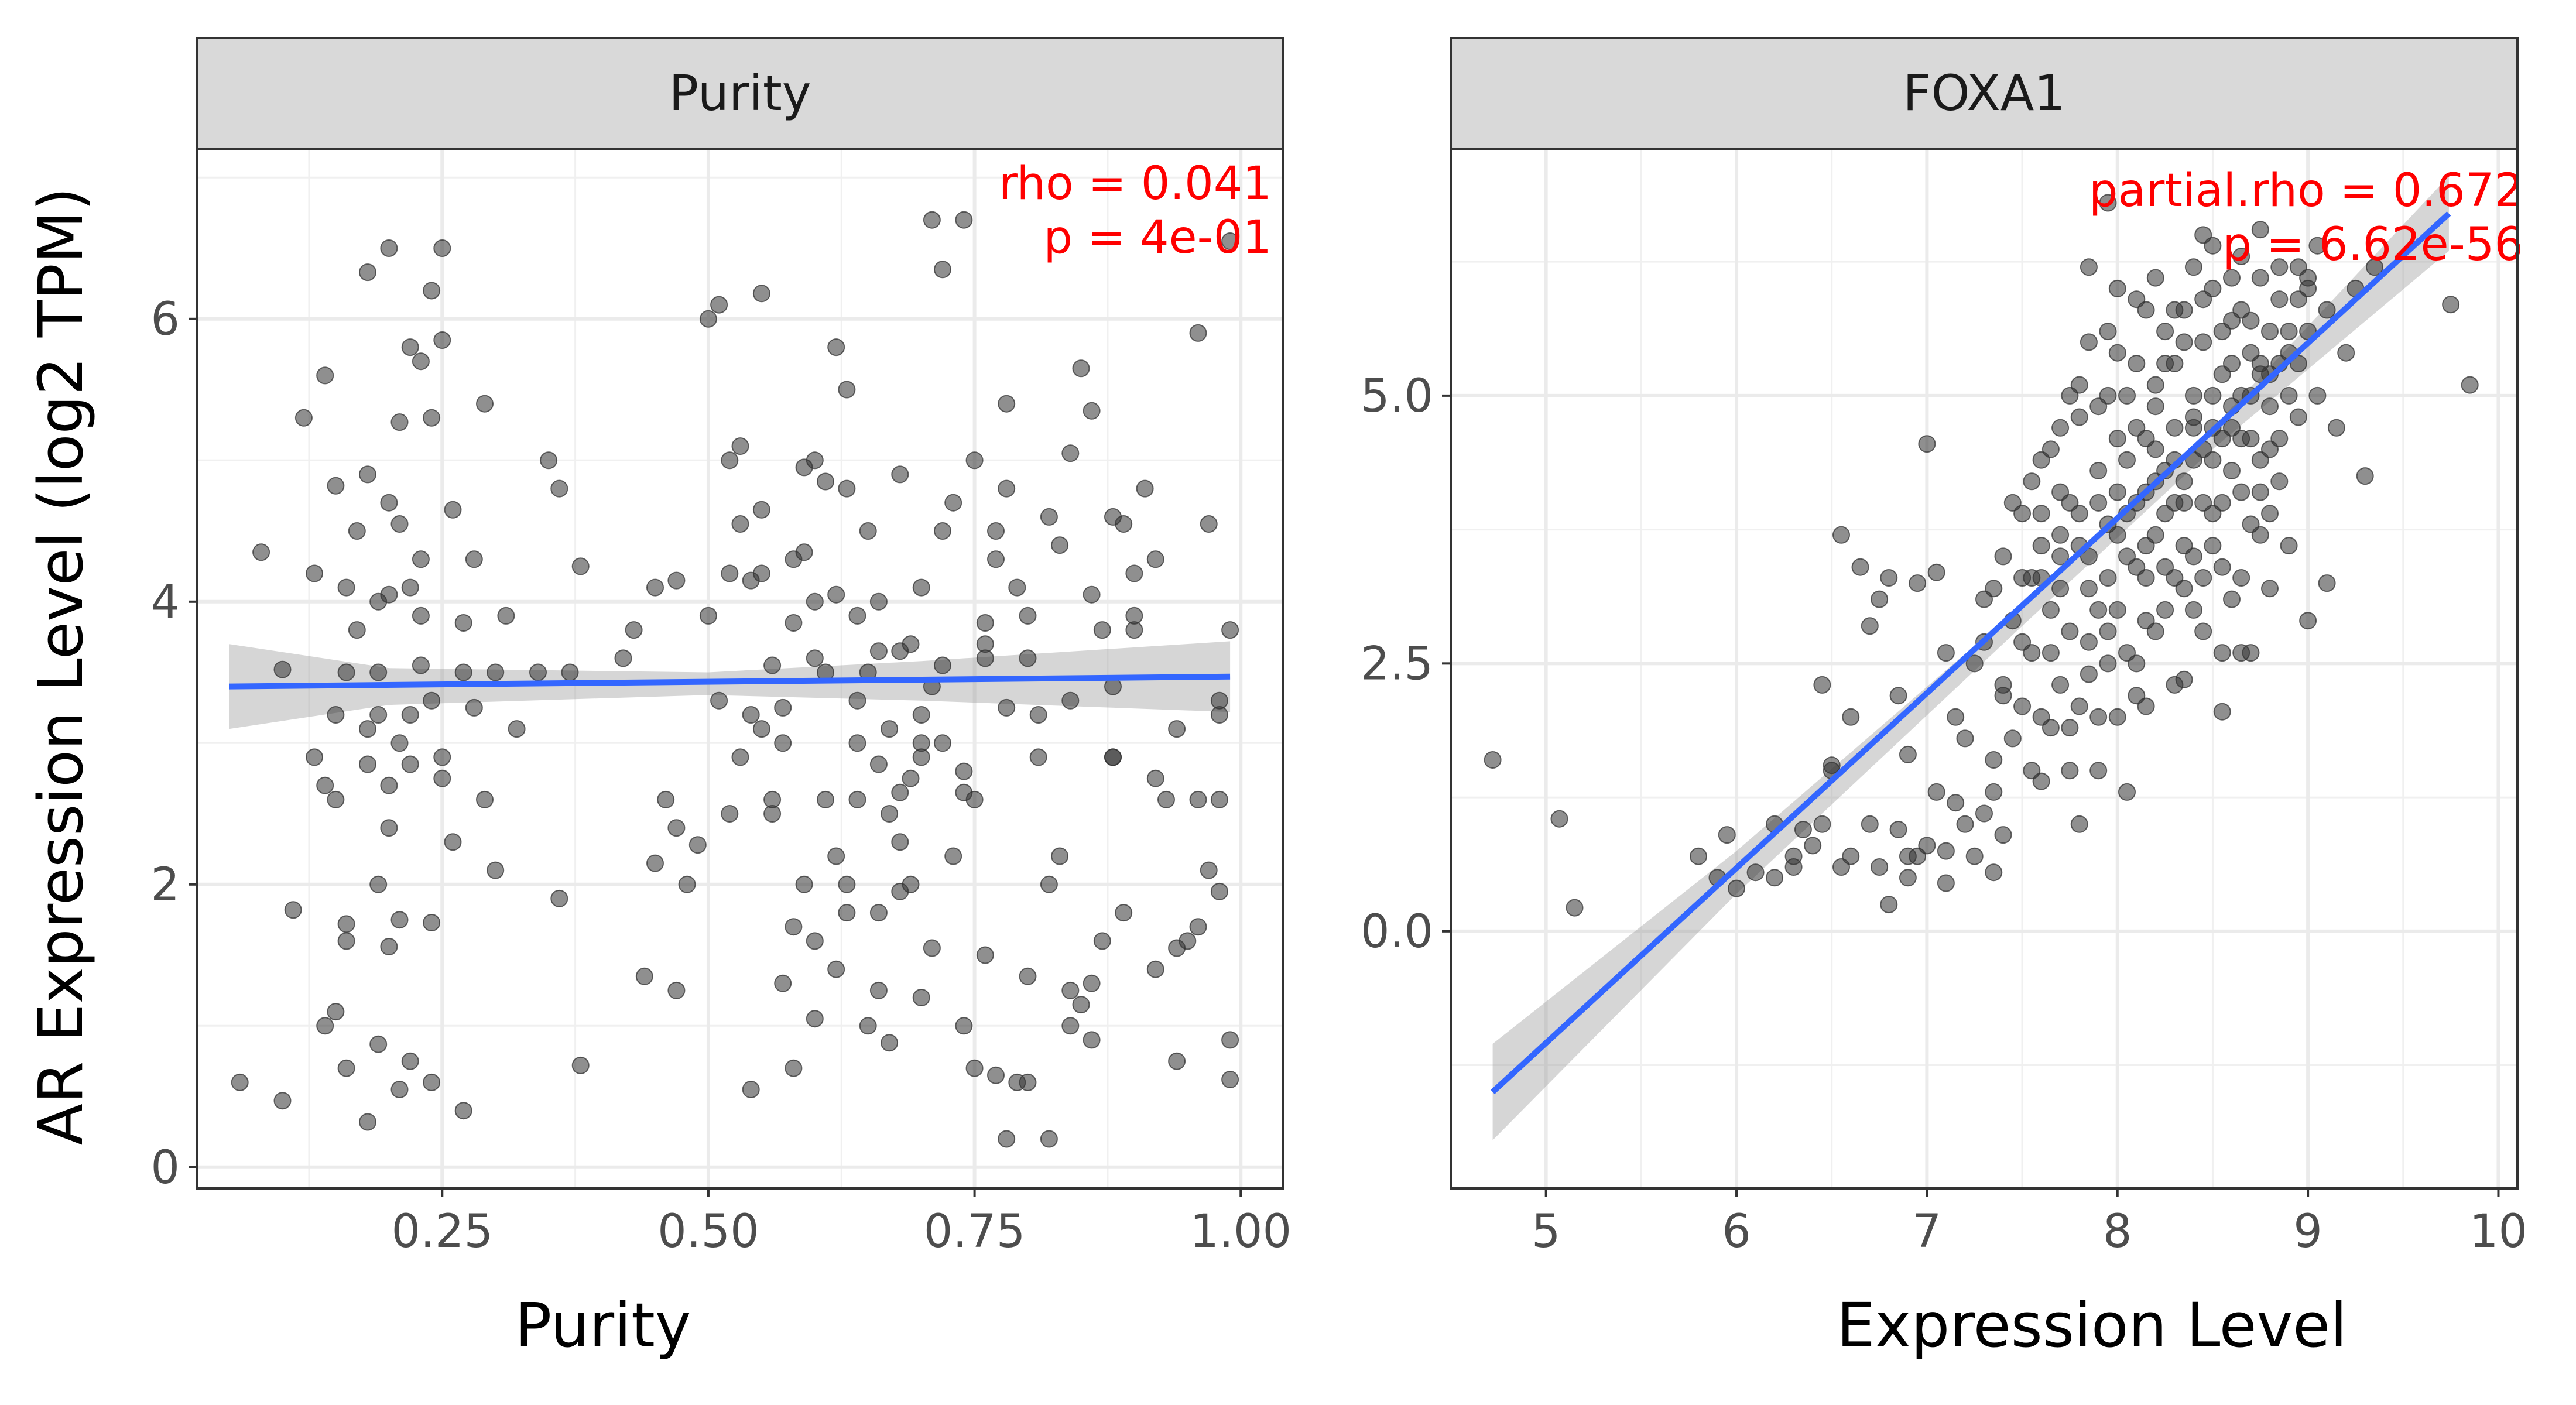  I want to click on panel-foxa1-annotation: partial.rho = 0.672 p = 6.62e-56, so click(2306, 218).